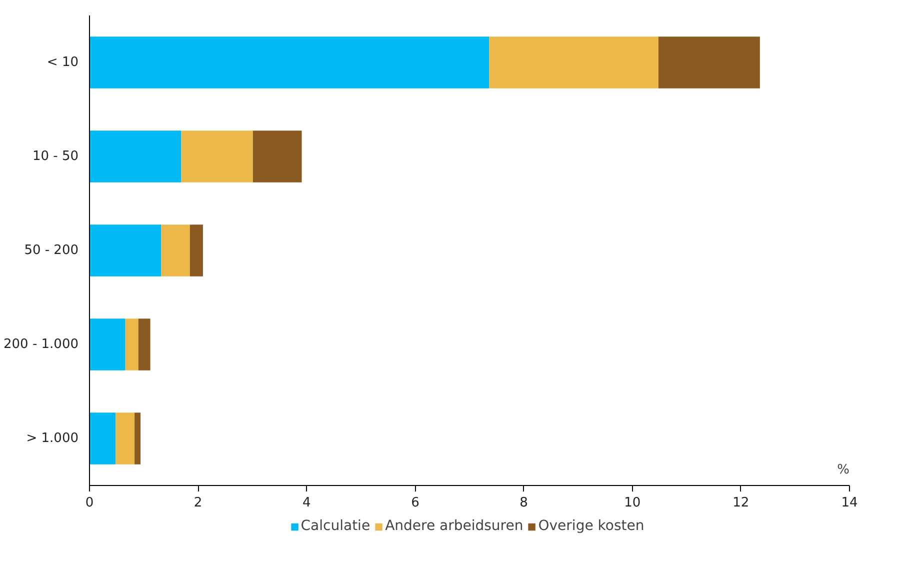 Image resolution: width=907 pixels, height=583 pixels. Describe the element at coordinates (335, 526) in the screenshot. I see `legend-label: Calculatie` at that location.